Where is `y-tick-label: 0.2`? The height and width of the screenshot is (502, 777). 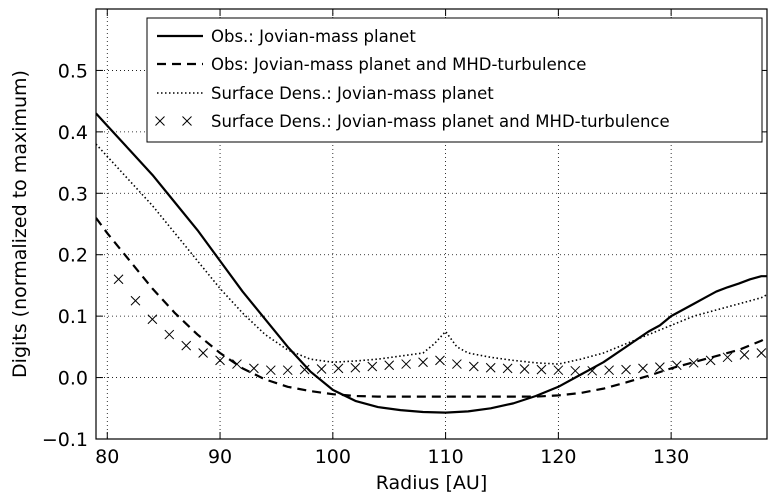 y-tick-label: 0.2 is located at coordinates (73, 256).